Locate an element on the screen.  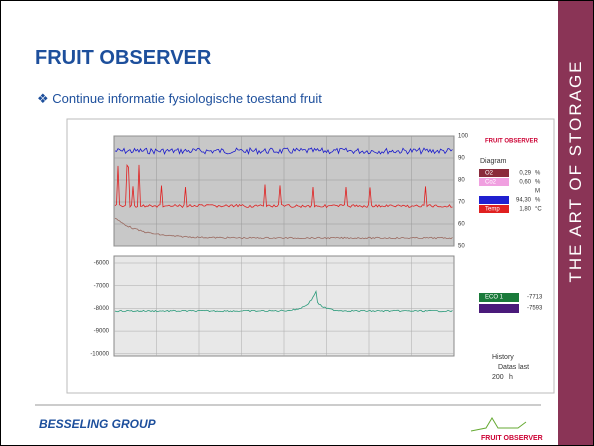
tick-label: 50 is located at coordinates (461, 247).